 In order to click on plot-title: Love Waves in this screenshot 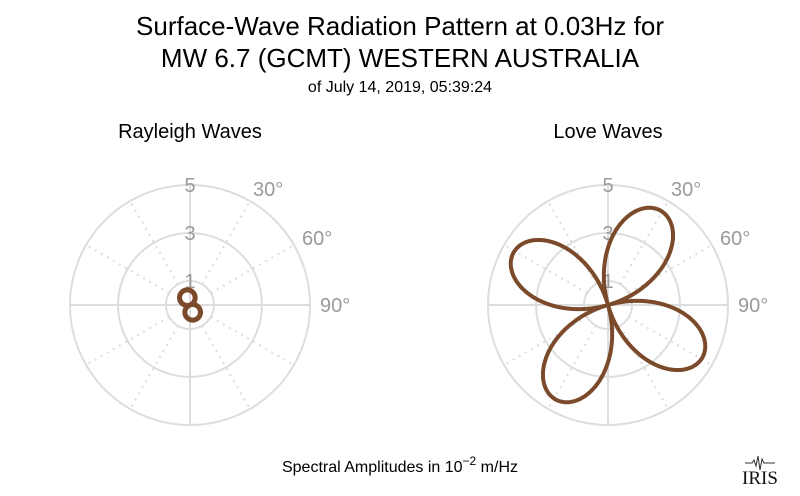, I will do `click(607, 132)`.